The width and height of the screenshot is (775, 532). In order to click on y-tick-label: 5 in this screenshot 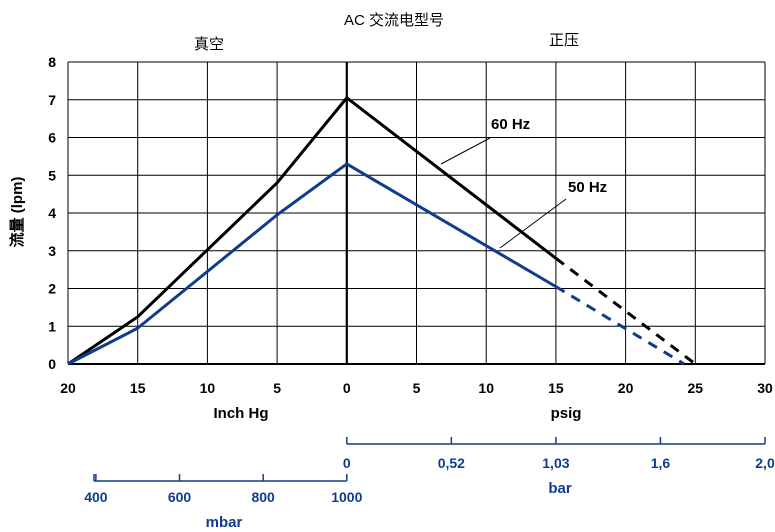, I will do `click(52, 175)`.